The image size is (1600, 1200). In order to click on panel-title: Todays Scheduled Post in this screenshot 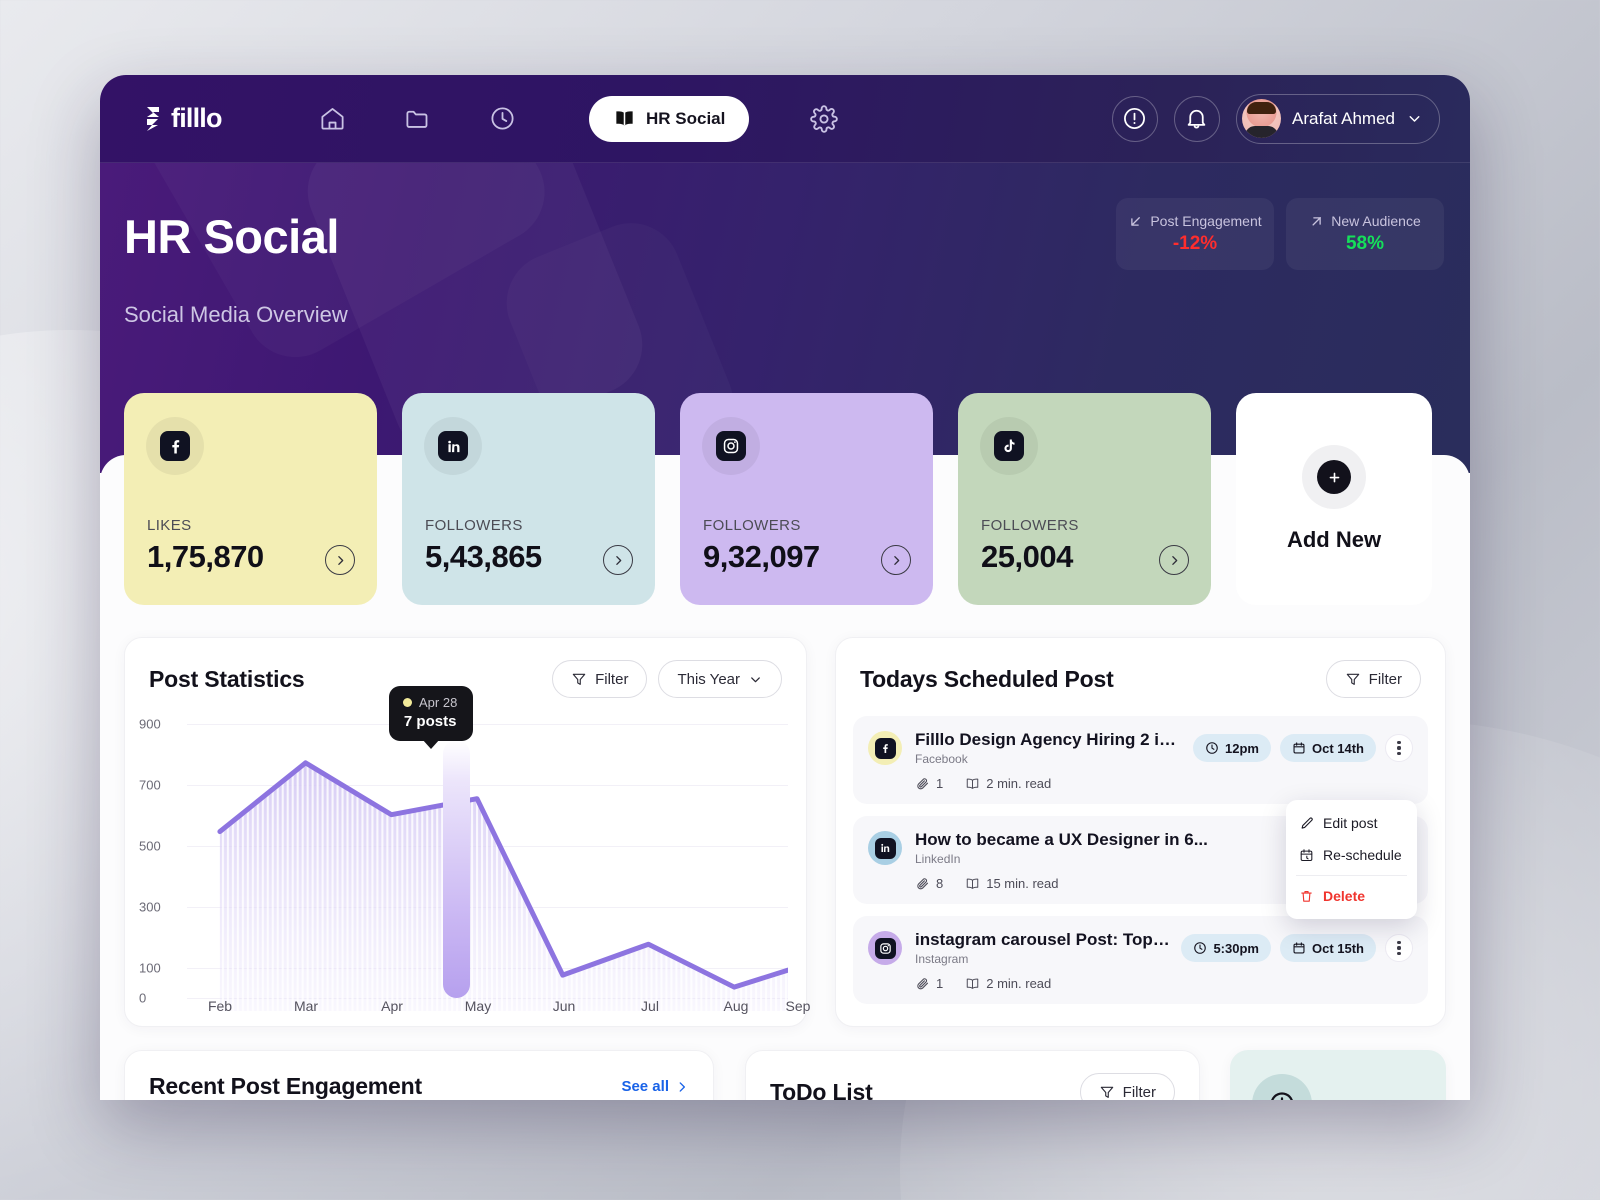, I will do `click(987, 678)`.